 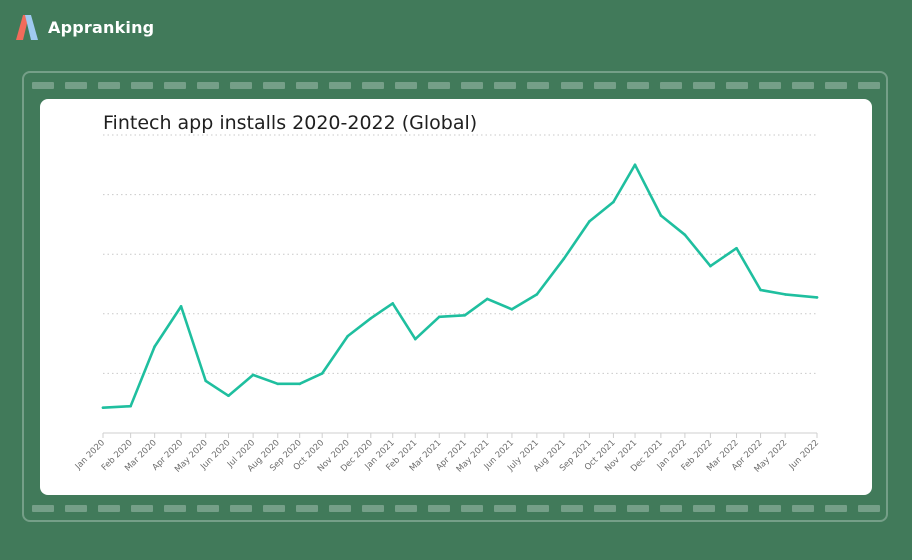 What do you see at coordinates (101, 27) in the screenshot?
I see `brand-name: Appranking` at bounding box center [101, 27].